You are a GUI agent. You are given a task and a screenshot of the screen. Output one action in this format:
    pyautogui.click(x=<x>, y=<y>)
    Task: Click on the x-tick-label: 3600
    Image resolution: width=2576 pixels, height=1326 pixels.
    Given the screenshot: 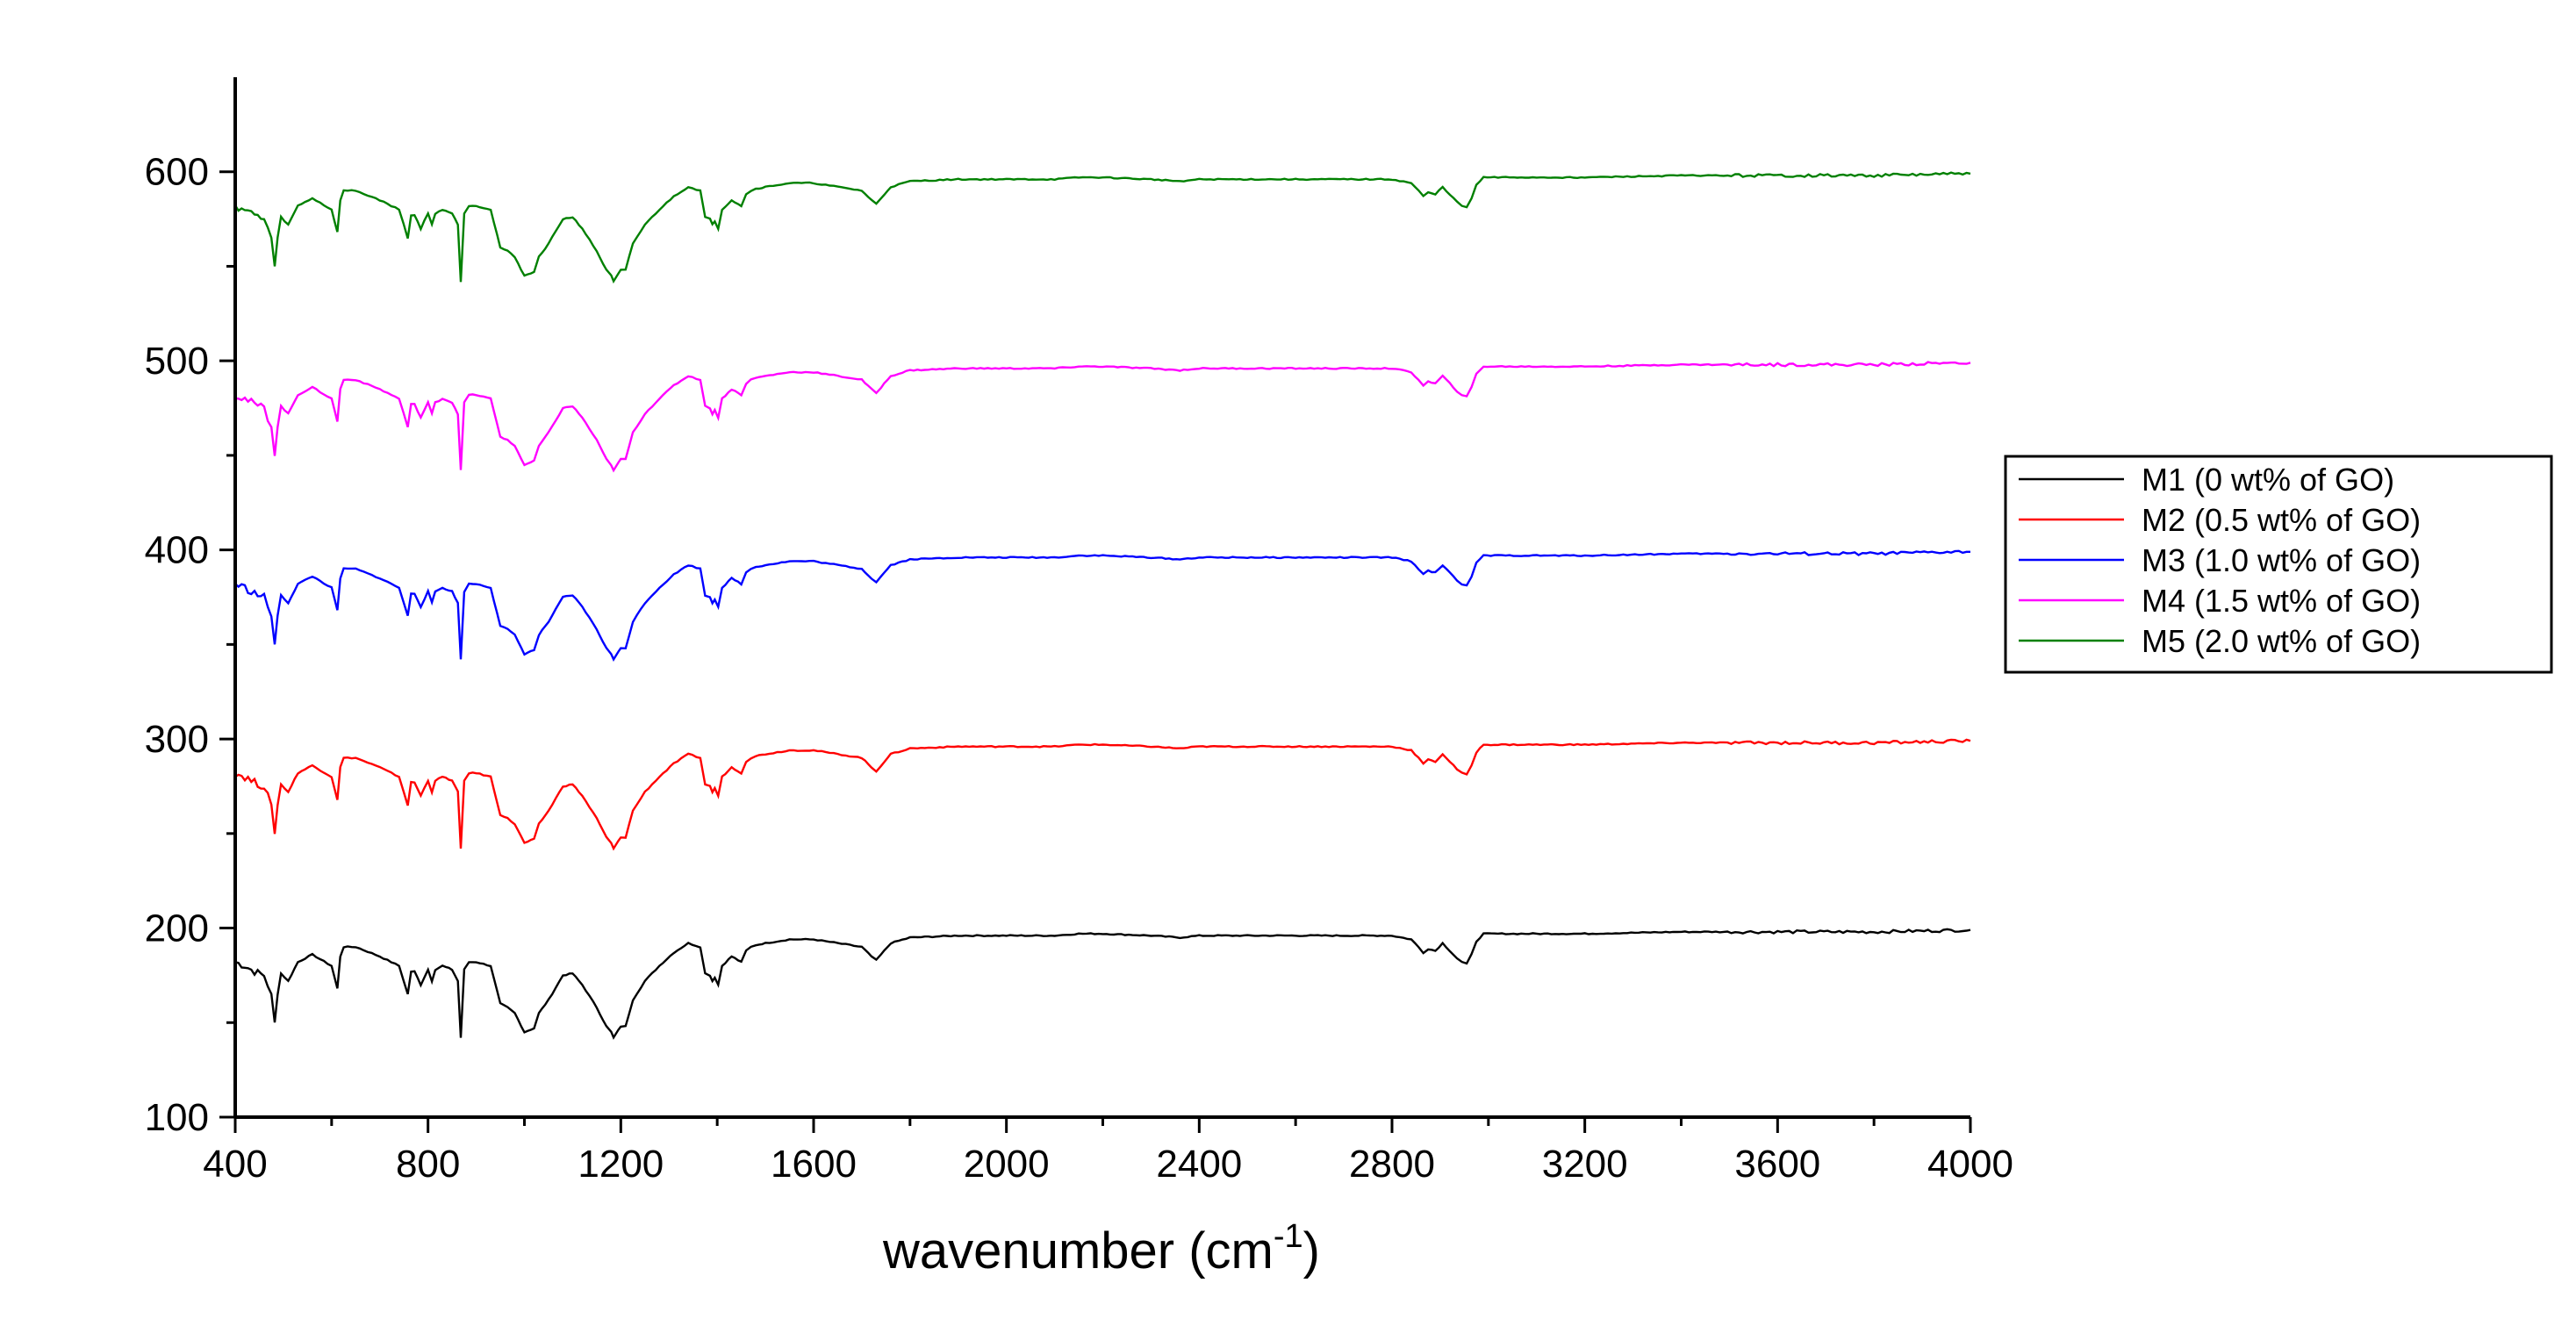 What is the action you would take?
    pyautogui.click(x=1777, y=1164)
    